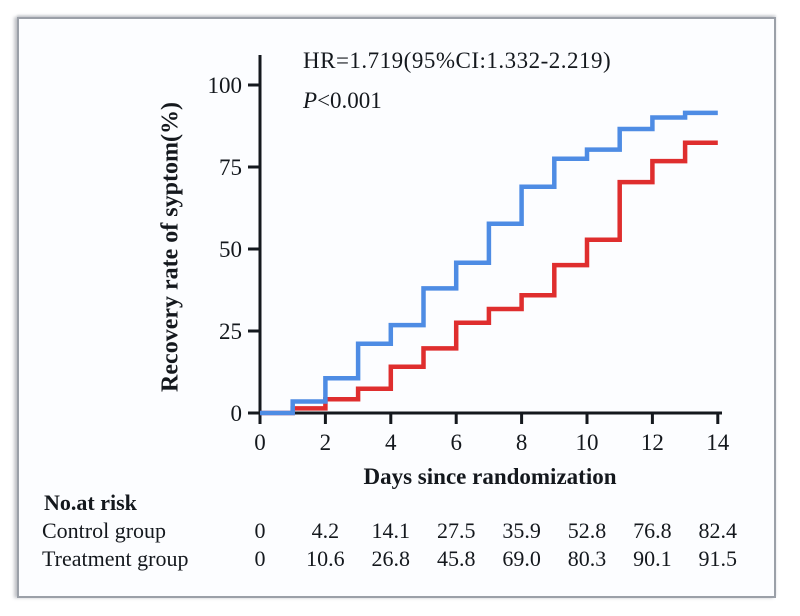 The height and width of the screenshot is (616, 800). What do you see at coordinates (587, 530) in the screenshot?
I see `risk-value: 52.8` at bounding box center [587, 530].